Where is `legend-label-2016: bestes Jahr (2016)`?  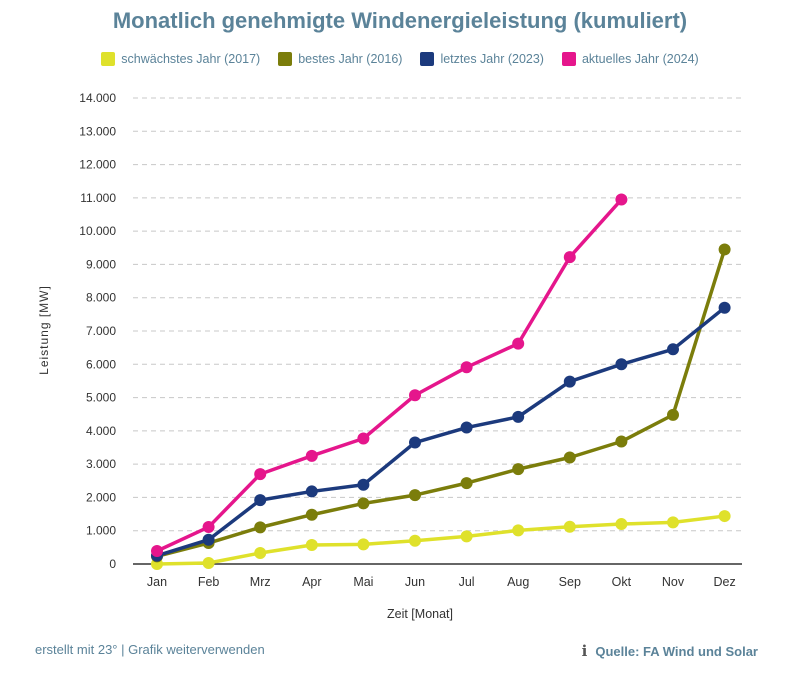 legend-label-2016: bestes Jahr (2016) is located at coordinates (350, 59).